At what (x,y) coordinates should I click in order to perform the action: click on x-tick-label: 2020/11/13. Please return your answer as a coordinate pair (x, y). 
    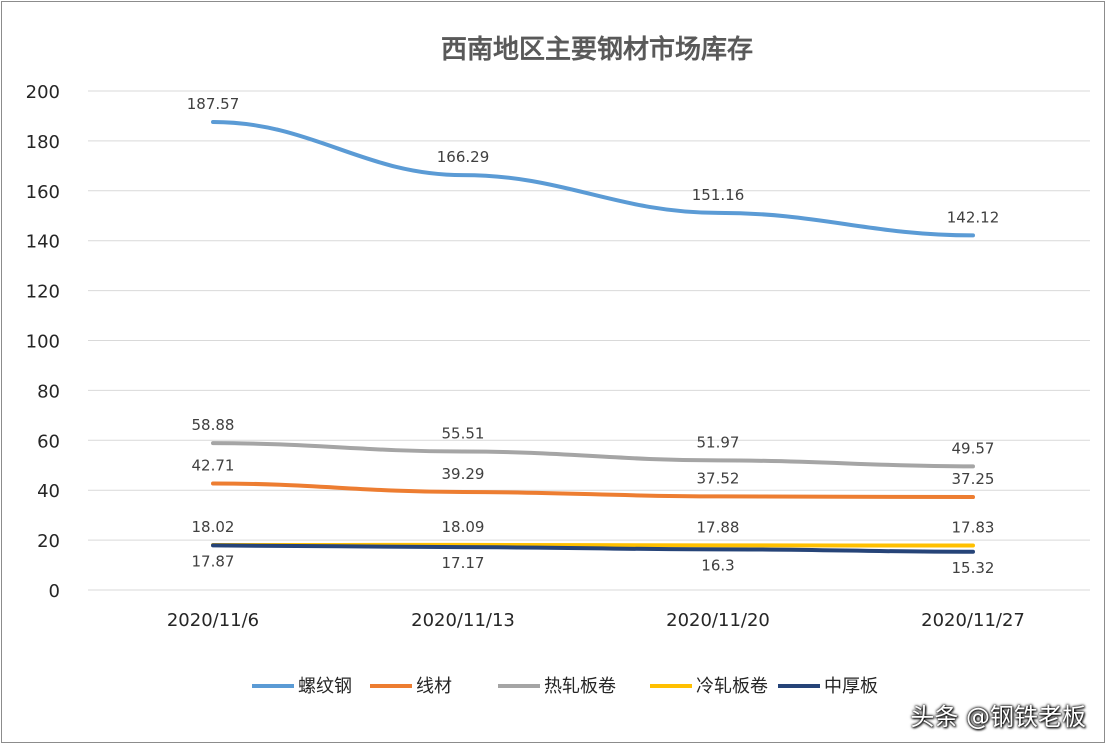
    Looking at the image, I should click on (463, 620).